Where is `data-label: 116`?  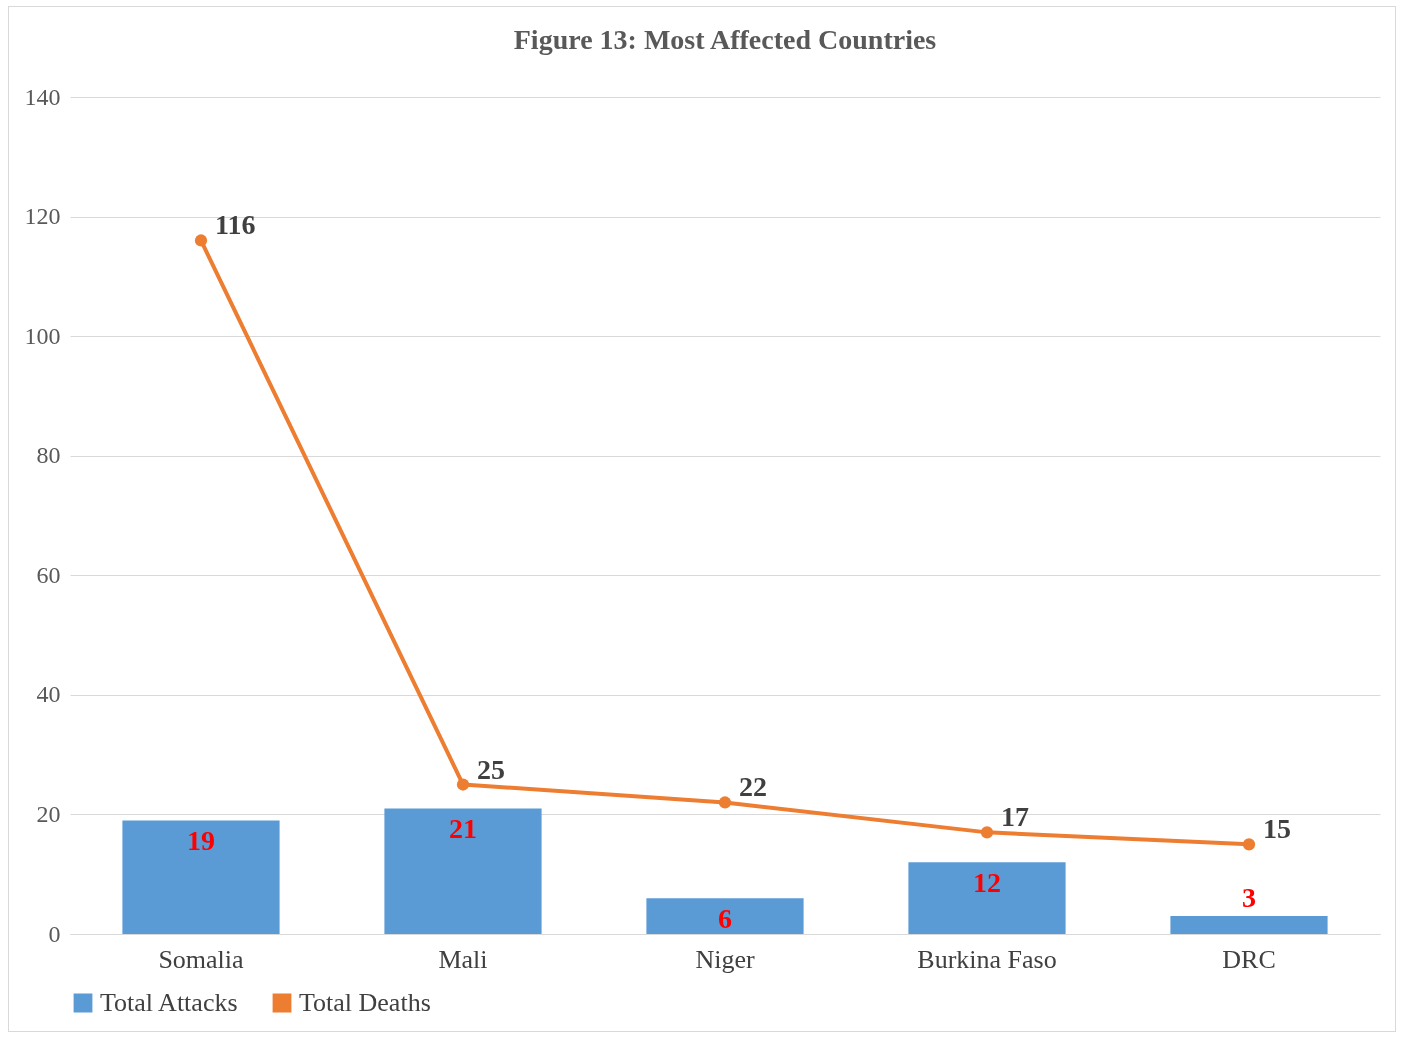
data-label: 116 is located at coordinates (235, 225).